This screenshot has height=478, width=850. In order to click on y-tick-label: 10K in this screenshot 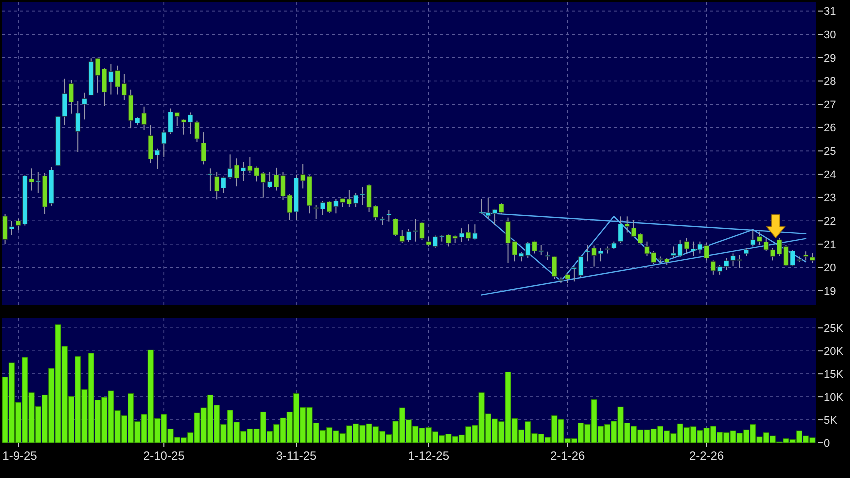, I will do `click(834, 398)`.